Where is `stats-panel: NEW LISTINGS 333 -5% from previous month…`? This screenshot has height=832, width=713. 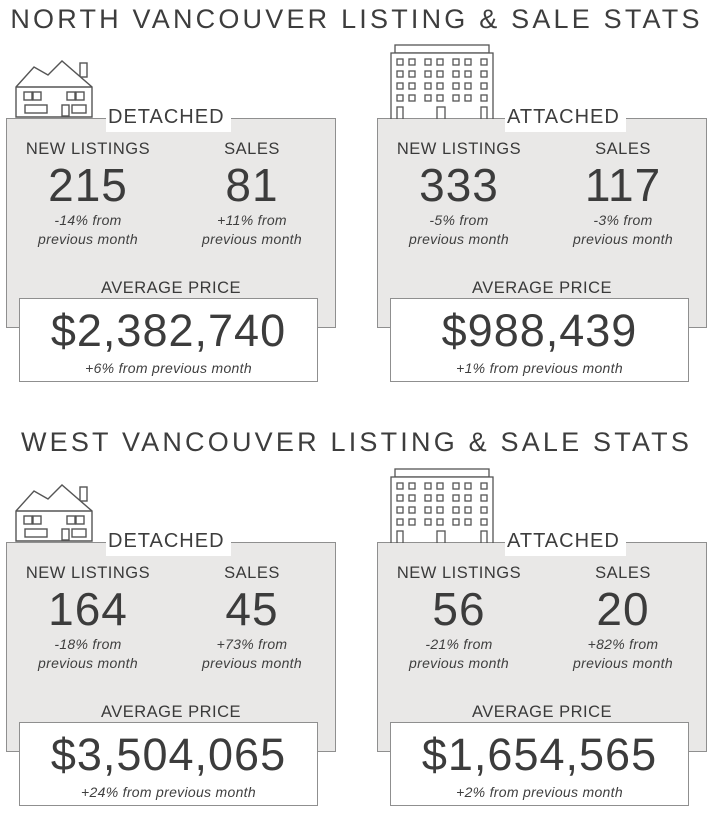 stats-panel: NEW LISTINGS 333 -5% from previous month… is located at coordinates (542, 223).